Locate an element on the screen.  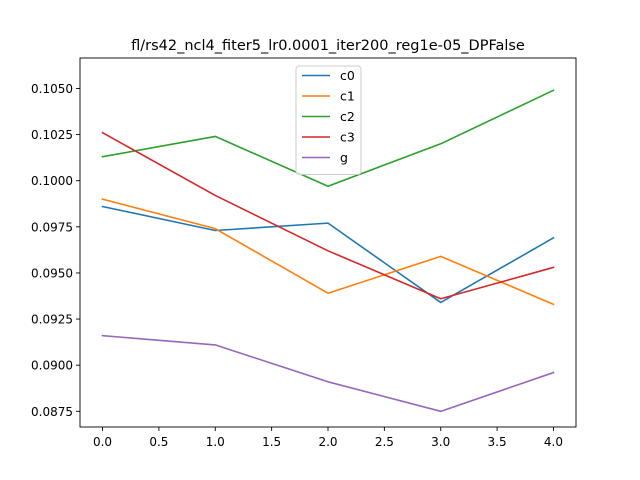
series-line-g is located at coordinates (328, 373).